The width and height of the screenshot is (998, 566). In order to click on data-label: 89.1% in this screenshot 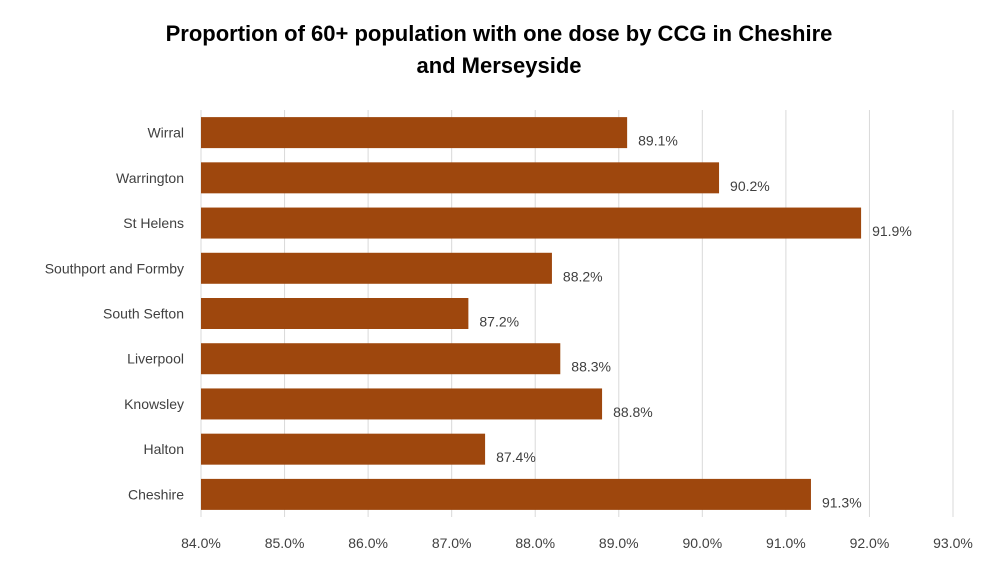, I will do `click(658, 141)`.